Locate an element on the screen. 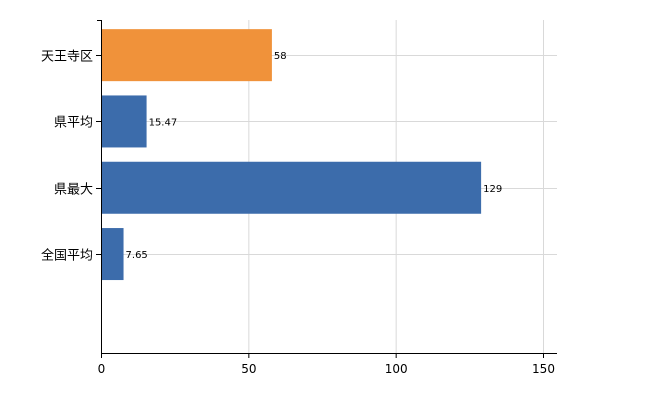 This screenshot has width=650, height=400. x-tick-label-1: 50 is located at coordinates (248, 369).